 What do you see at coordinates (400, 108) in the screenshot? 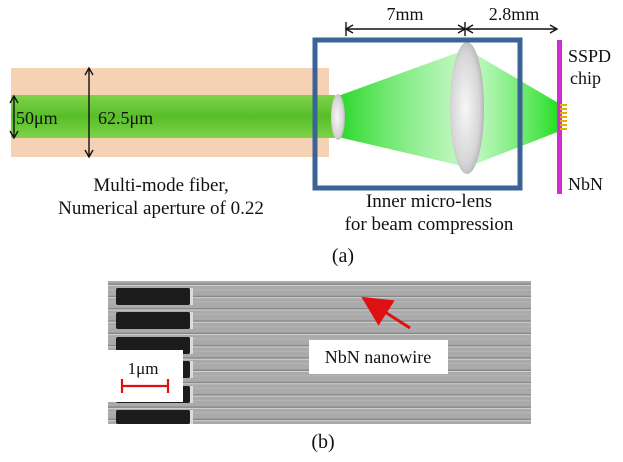
I see `beam-diverging` at bounding box center [400, 108].